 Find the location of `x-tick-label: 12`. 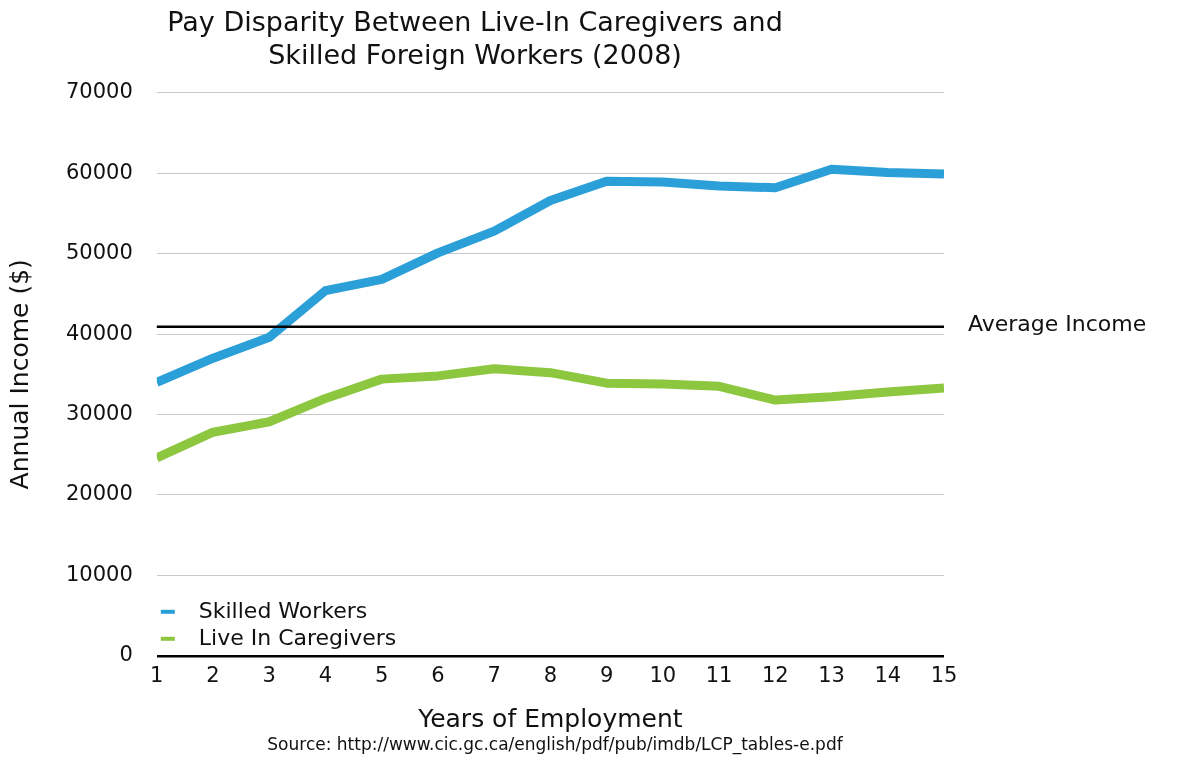

x-tick-label: 12 is located at coordinates (775, 674).